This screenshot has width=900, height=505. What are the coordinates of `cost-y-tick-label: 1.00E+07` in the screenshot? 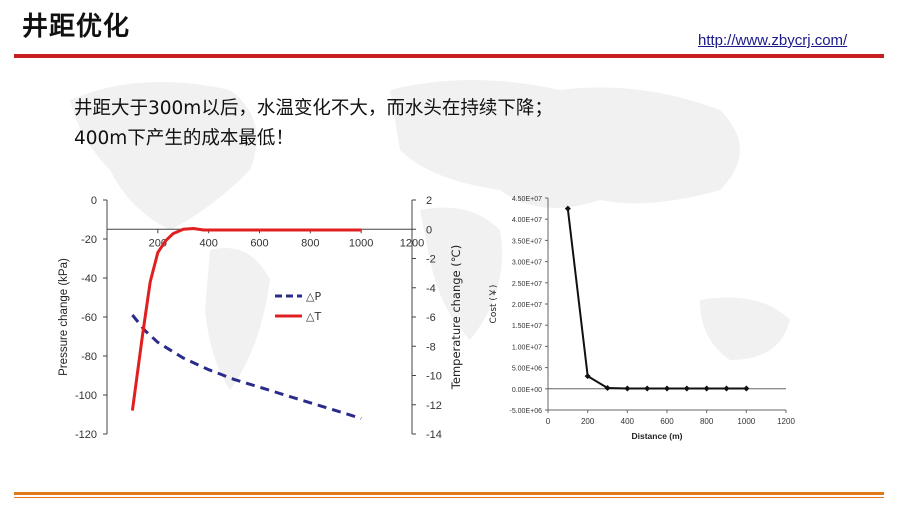 It's located at (527, 347).